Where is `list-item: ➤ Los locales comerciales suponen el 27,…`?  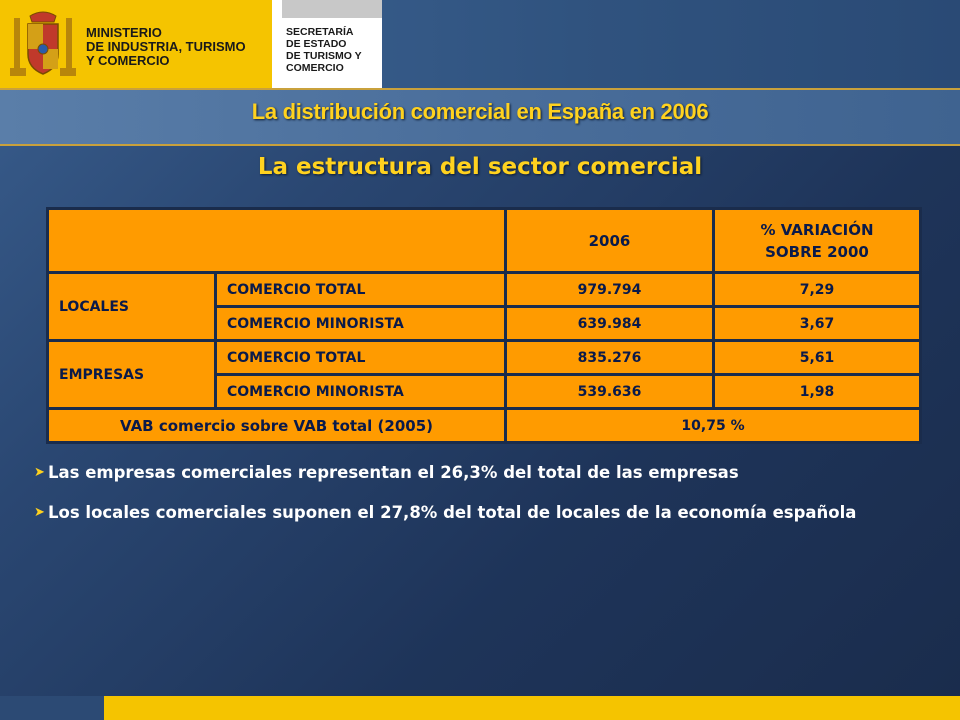 list-item: ➤ Los locales comerciales suponen el 27,… is located at coordinates (492, 512).